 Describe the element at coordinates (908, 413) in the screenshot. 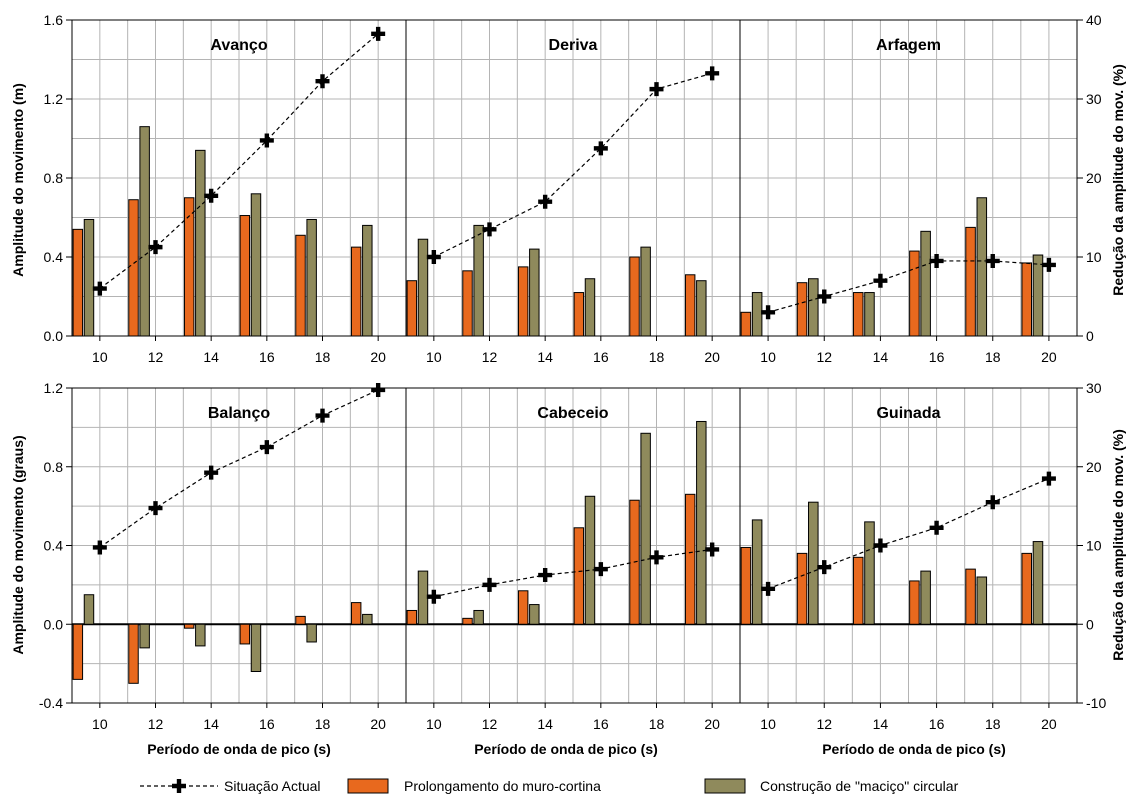

I see `panel-title: Guinada` at that location.